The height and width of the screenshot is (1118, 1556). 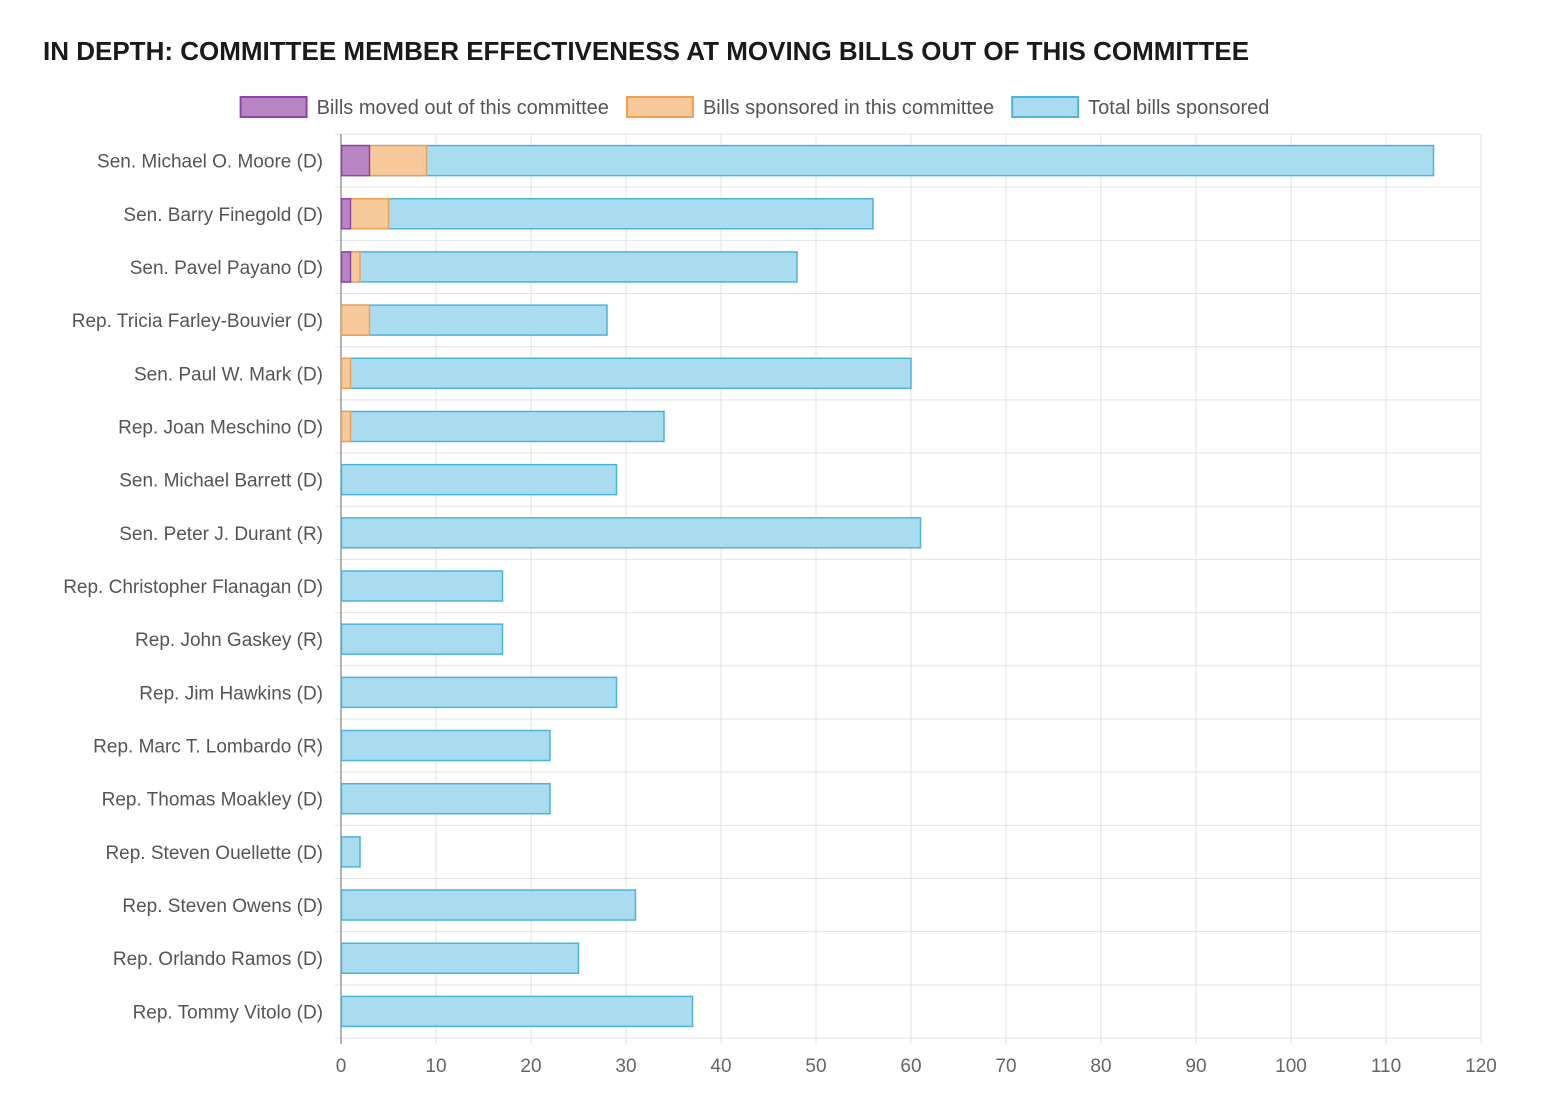 I want to click on category-label: Rep. Steven Ouellette (D), so click(x=214, y=853).